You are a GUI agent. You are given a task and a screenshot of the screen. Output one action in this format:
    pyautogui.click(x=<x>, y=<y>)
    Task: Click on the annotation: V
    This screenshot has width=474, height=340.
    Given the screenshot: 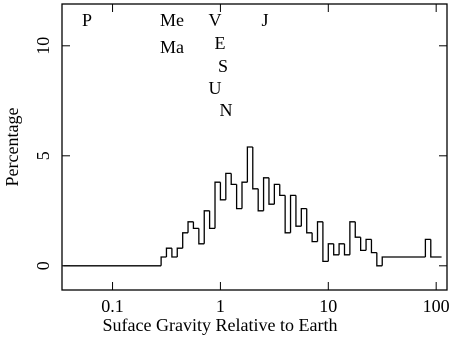 What is the action you would take?
    pyautogui.click(x=215, y=20)
    